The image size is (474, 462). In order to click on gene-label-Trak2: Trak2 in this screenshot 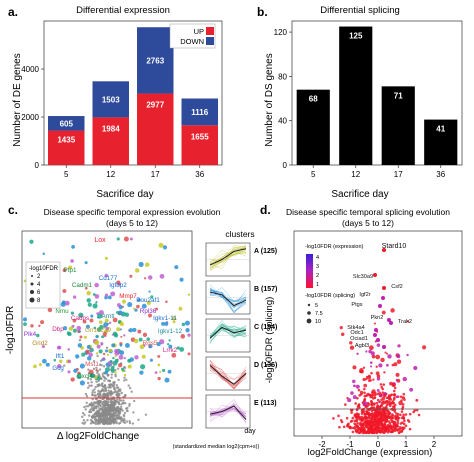, I will do `click(405, 322)`.